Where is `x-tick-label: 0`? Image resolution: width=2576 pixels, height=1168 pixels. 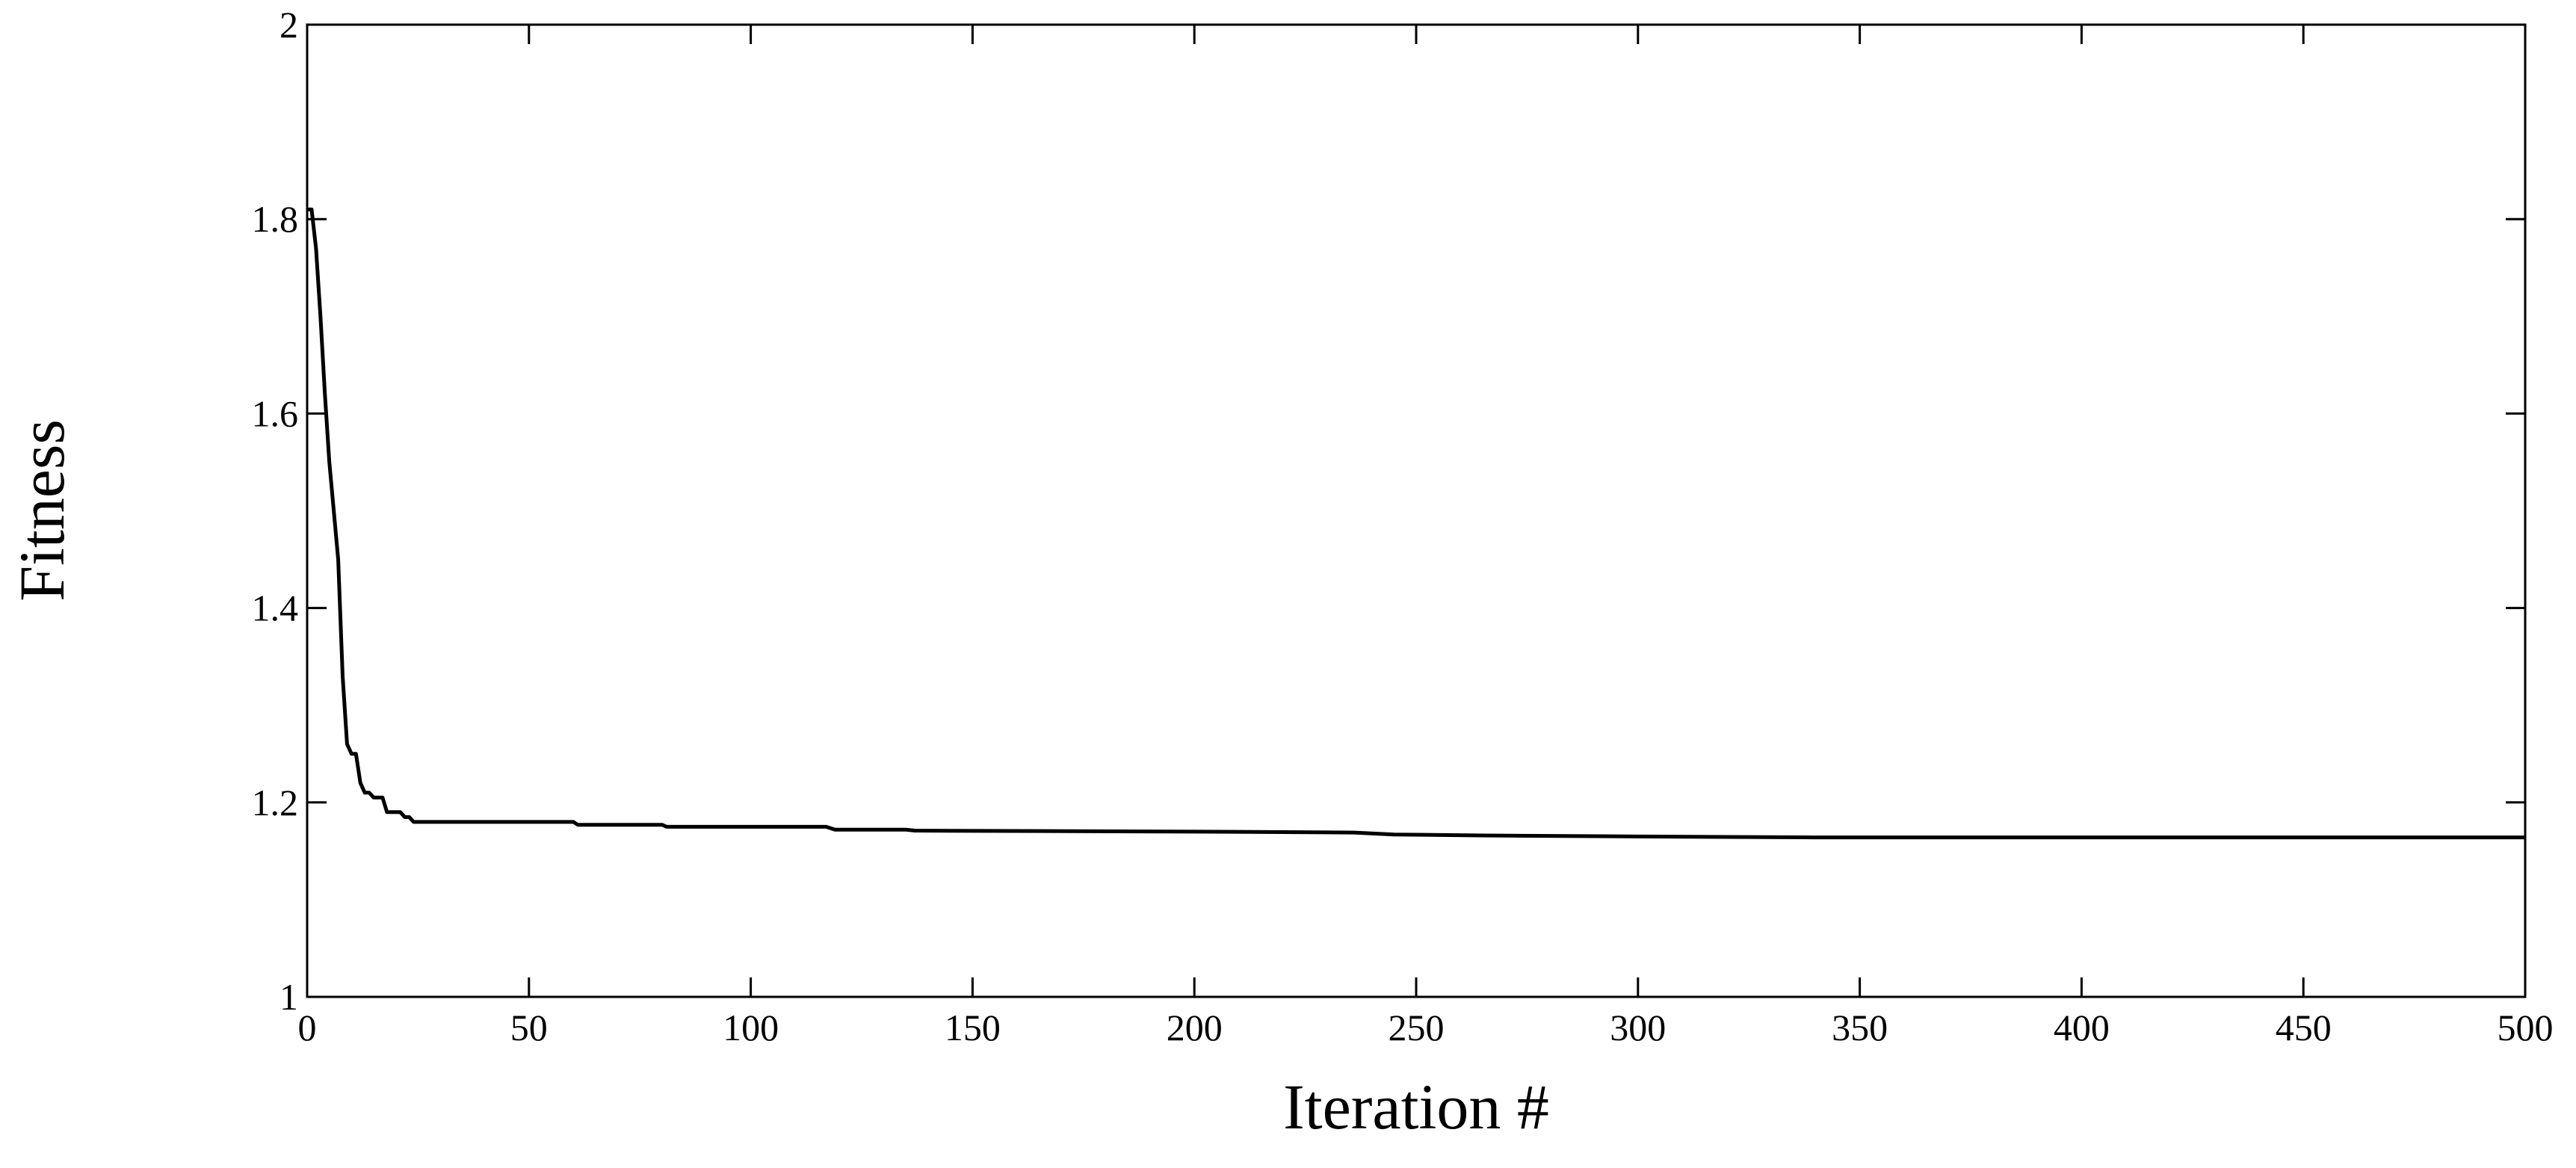
x-tick-label: 0 is located at coordinates (307, 1027).